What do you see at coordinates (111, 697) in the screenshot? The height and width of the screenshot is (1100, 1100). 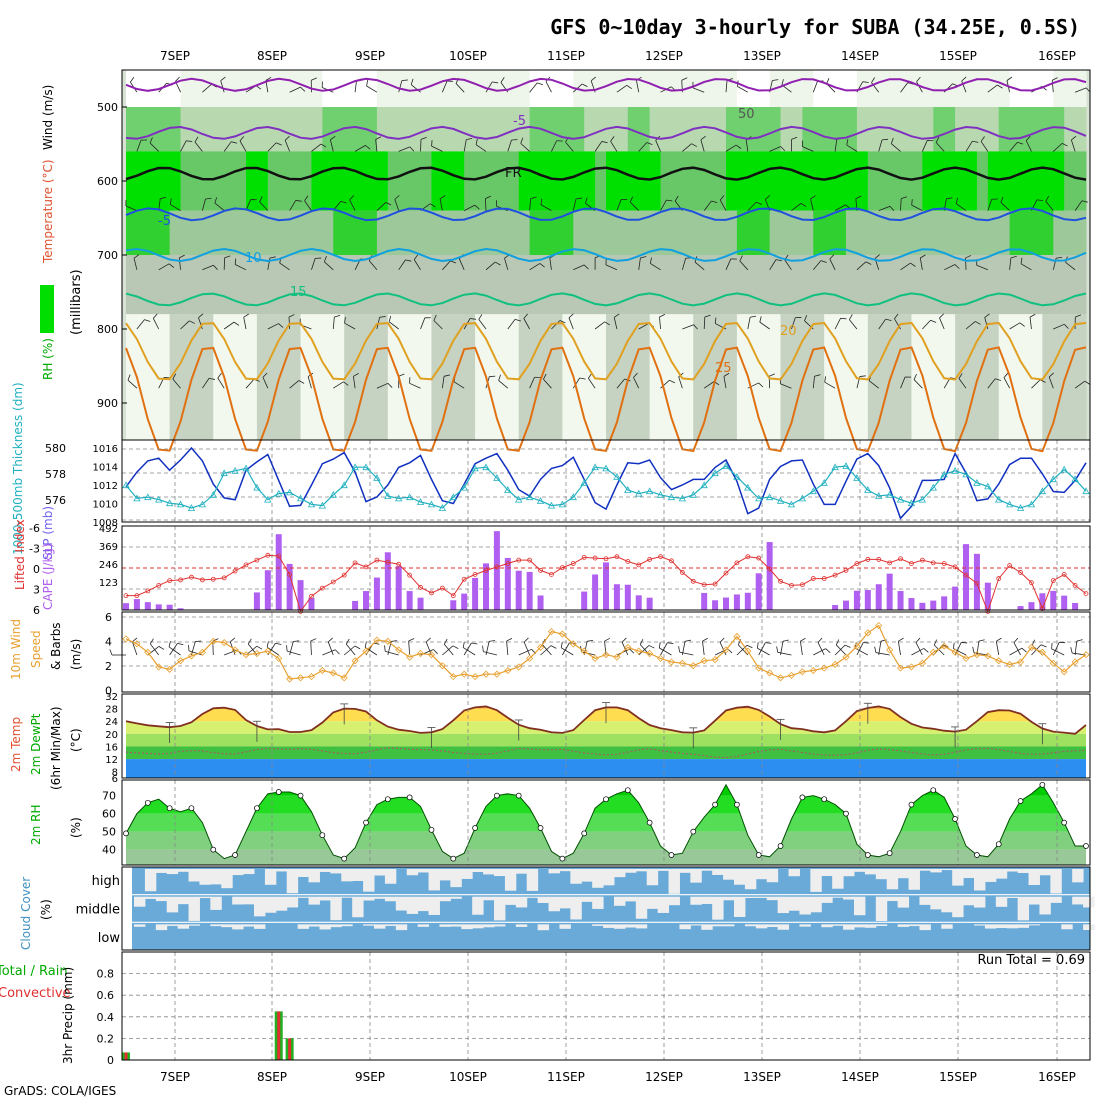 I see `temp-tick-label: 32` at bounding box center [111, 697].